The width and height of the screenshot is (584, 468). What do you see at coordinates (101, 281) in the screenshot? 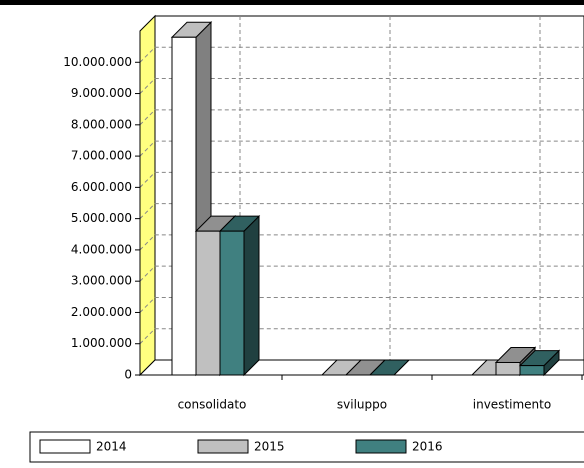
I see `y-tick-label: 3.000.000` at bounding box center [101, 281].